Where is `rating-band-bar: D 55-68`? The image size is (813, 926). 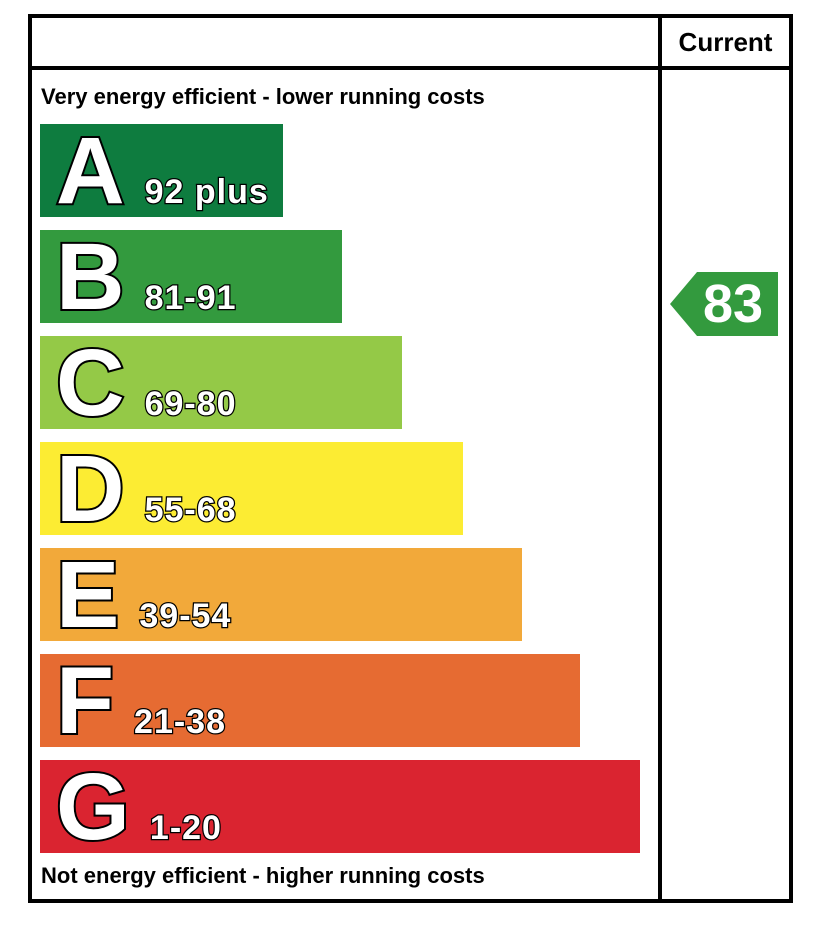 rating-band-bar: D 55-68 is located at coordinates (251, 489).